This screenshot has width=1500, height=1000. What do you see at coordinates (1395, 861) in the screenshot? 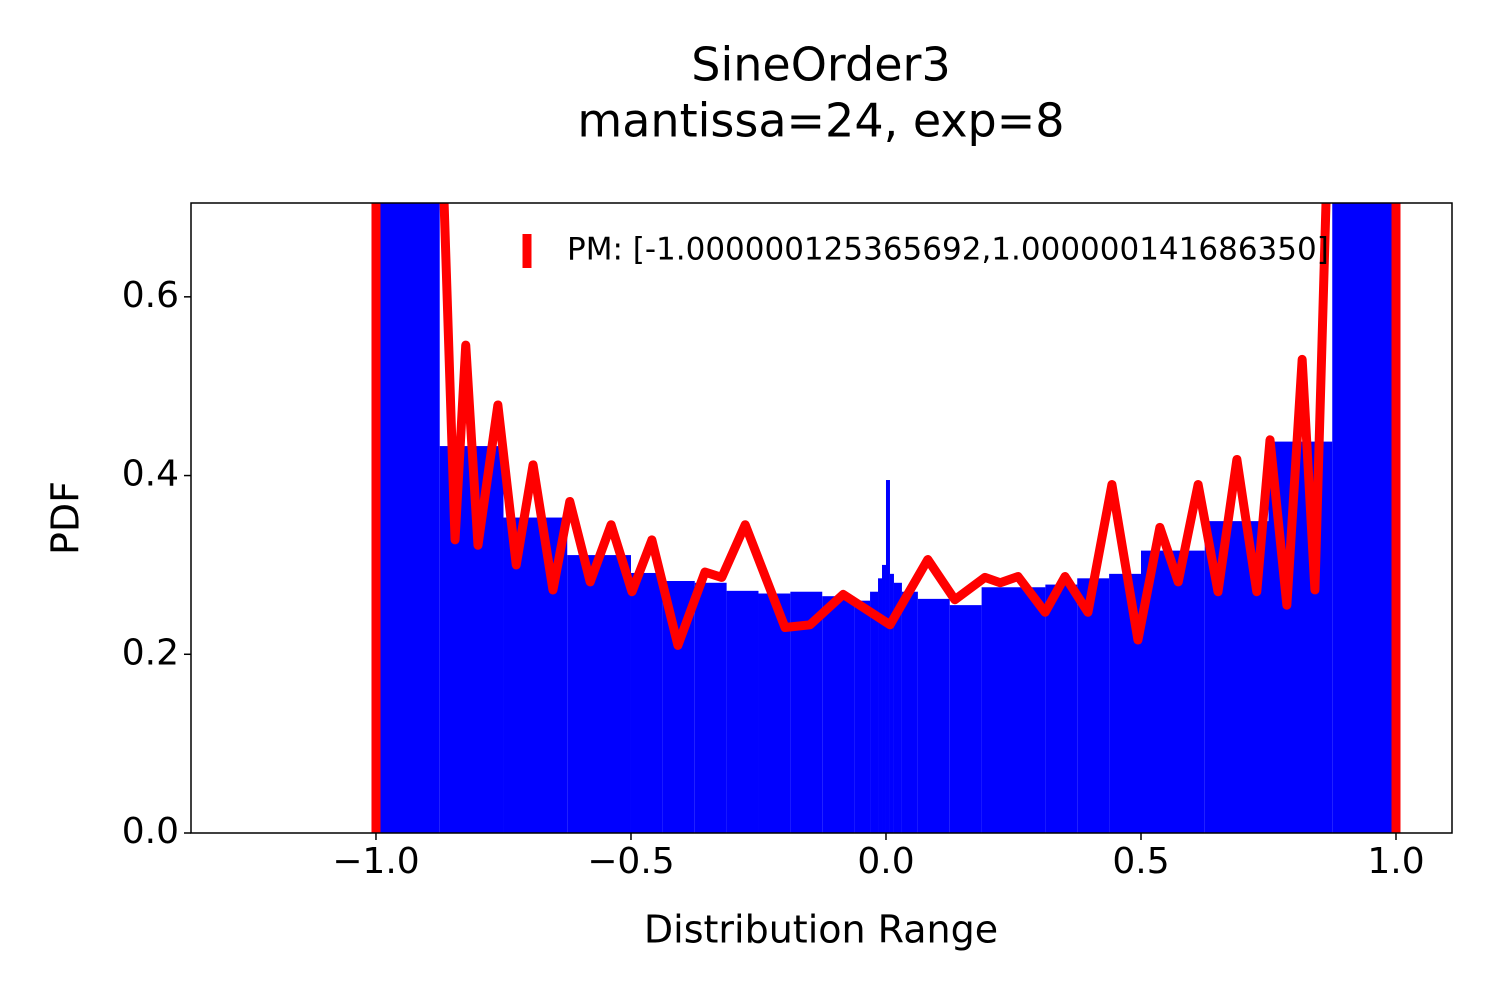
I see `x-tick-label: 1.0` at bounding box center [1395, 861].